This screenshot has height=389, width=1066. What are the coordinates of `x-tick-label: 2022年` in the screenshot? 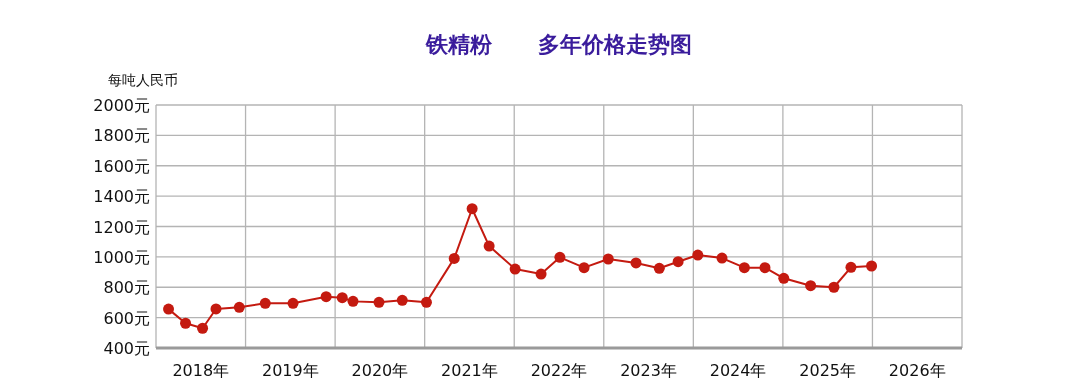 It's located at (559, 370).